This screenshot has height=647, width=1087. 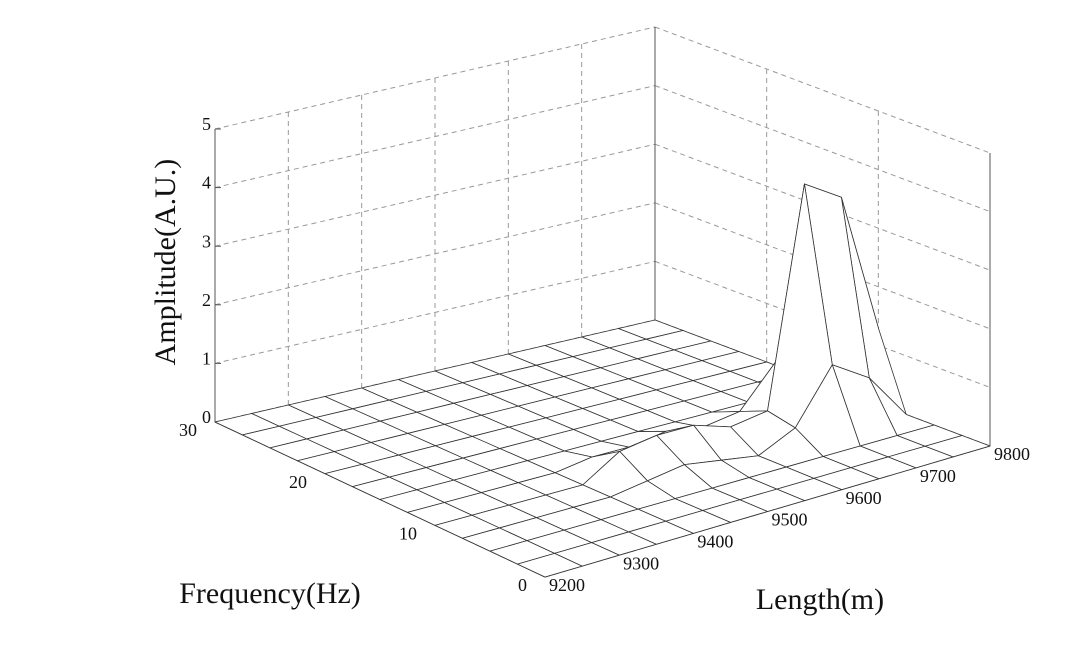 I want to click on y-tick-label: 20, so click(x=298, y=482).